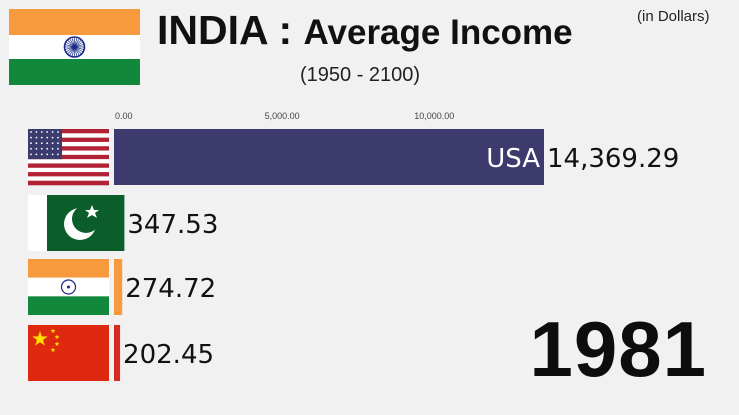  Describe the element at coordinates (119, 223) in the screenshot. I see `bar-pakistan` at that location.